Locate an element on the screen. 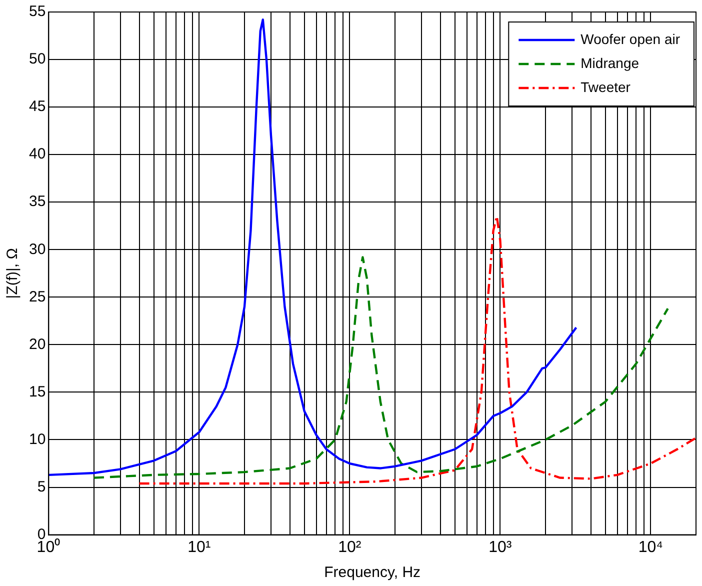 This screenshot has height=586, width=702. y-tick-label: 20 is located at coordinates (37, 344).